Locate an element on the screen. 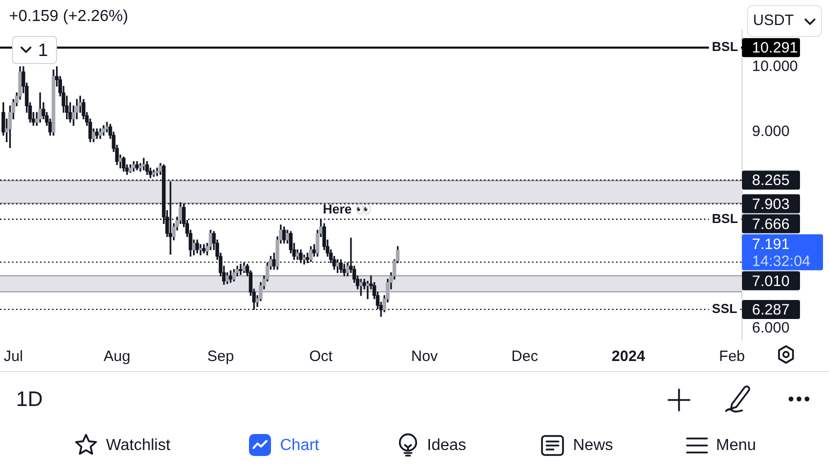 This screenshot has width=829, height=466. text: Menu is located at coordinates (736, 445).